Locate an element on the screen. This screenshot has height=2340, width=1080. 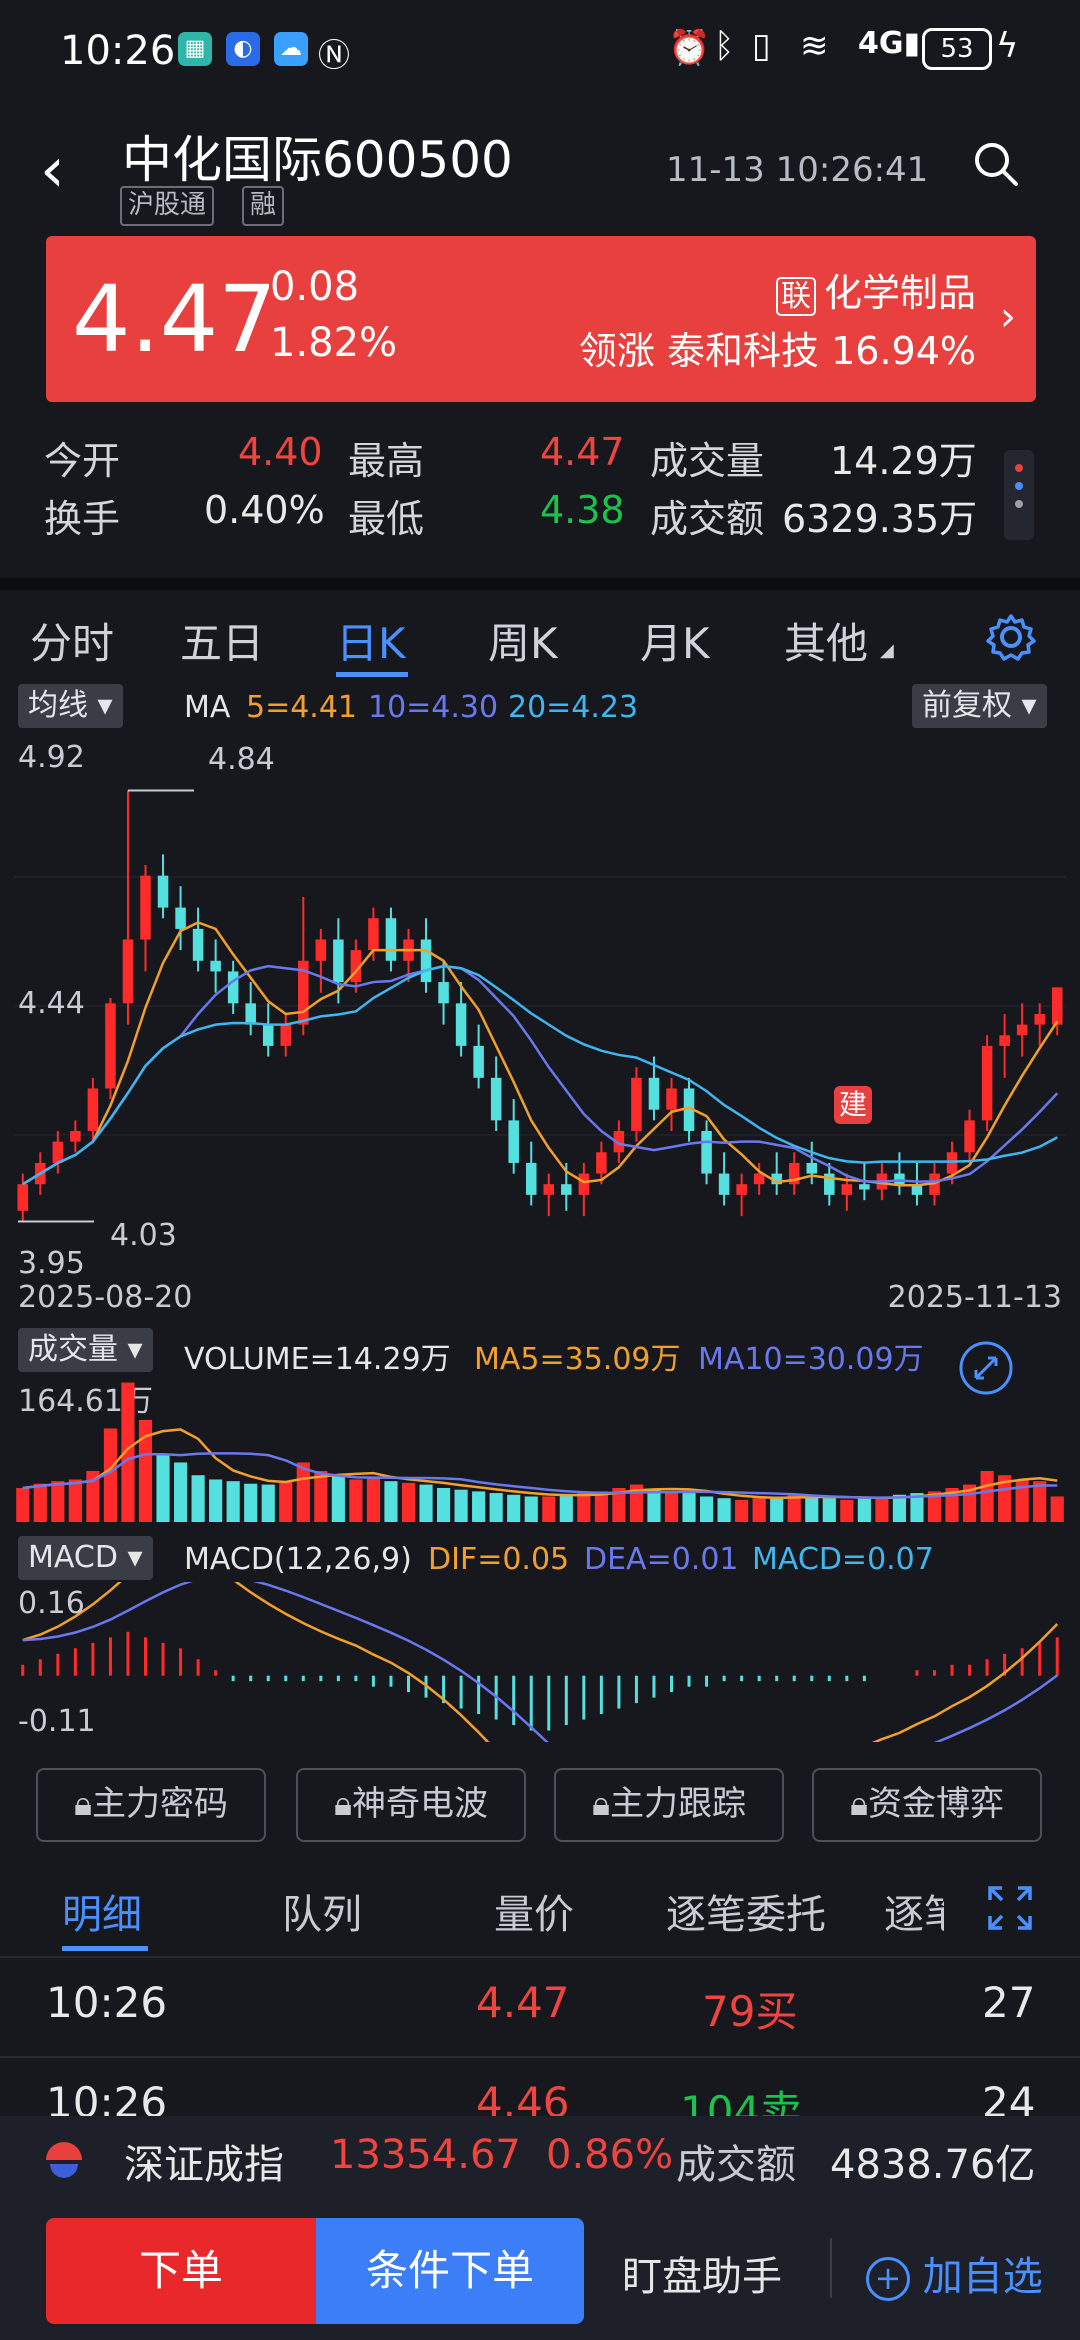
search-icon is located at coordinates (996, 164).